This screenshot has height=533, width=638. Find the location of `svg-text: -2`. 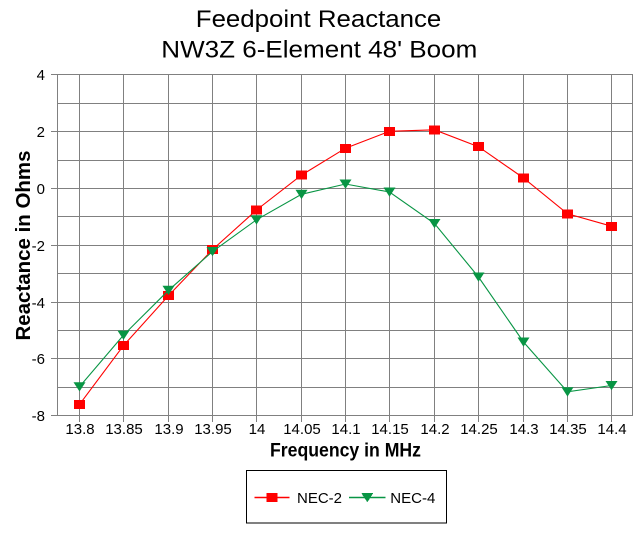

svg-text: -2 is located at coordinates (38, 246).